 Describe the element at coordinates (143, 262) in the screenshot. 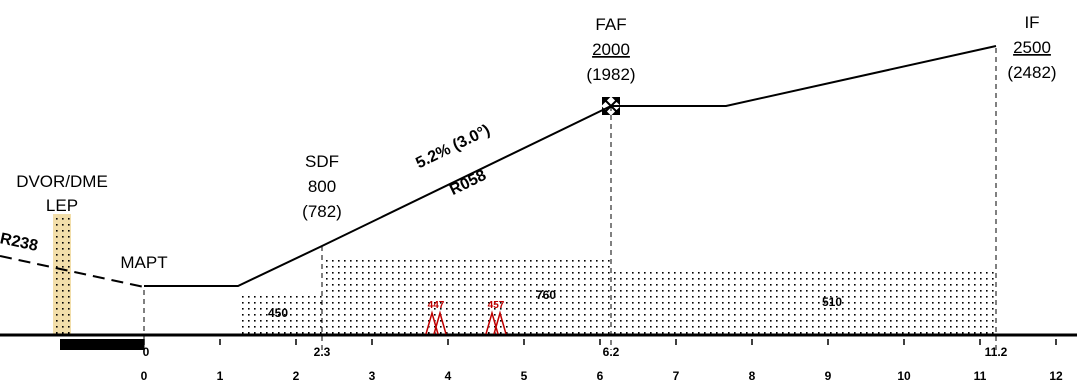

I see `mapt-name: MAPT` at that location.